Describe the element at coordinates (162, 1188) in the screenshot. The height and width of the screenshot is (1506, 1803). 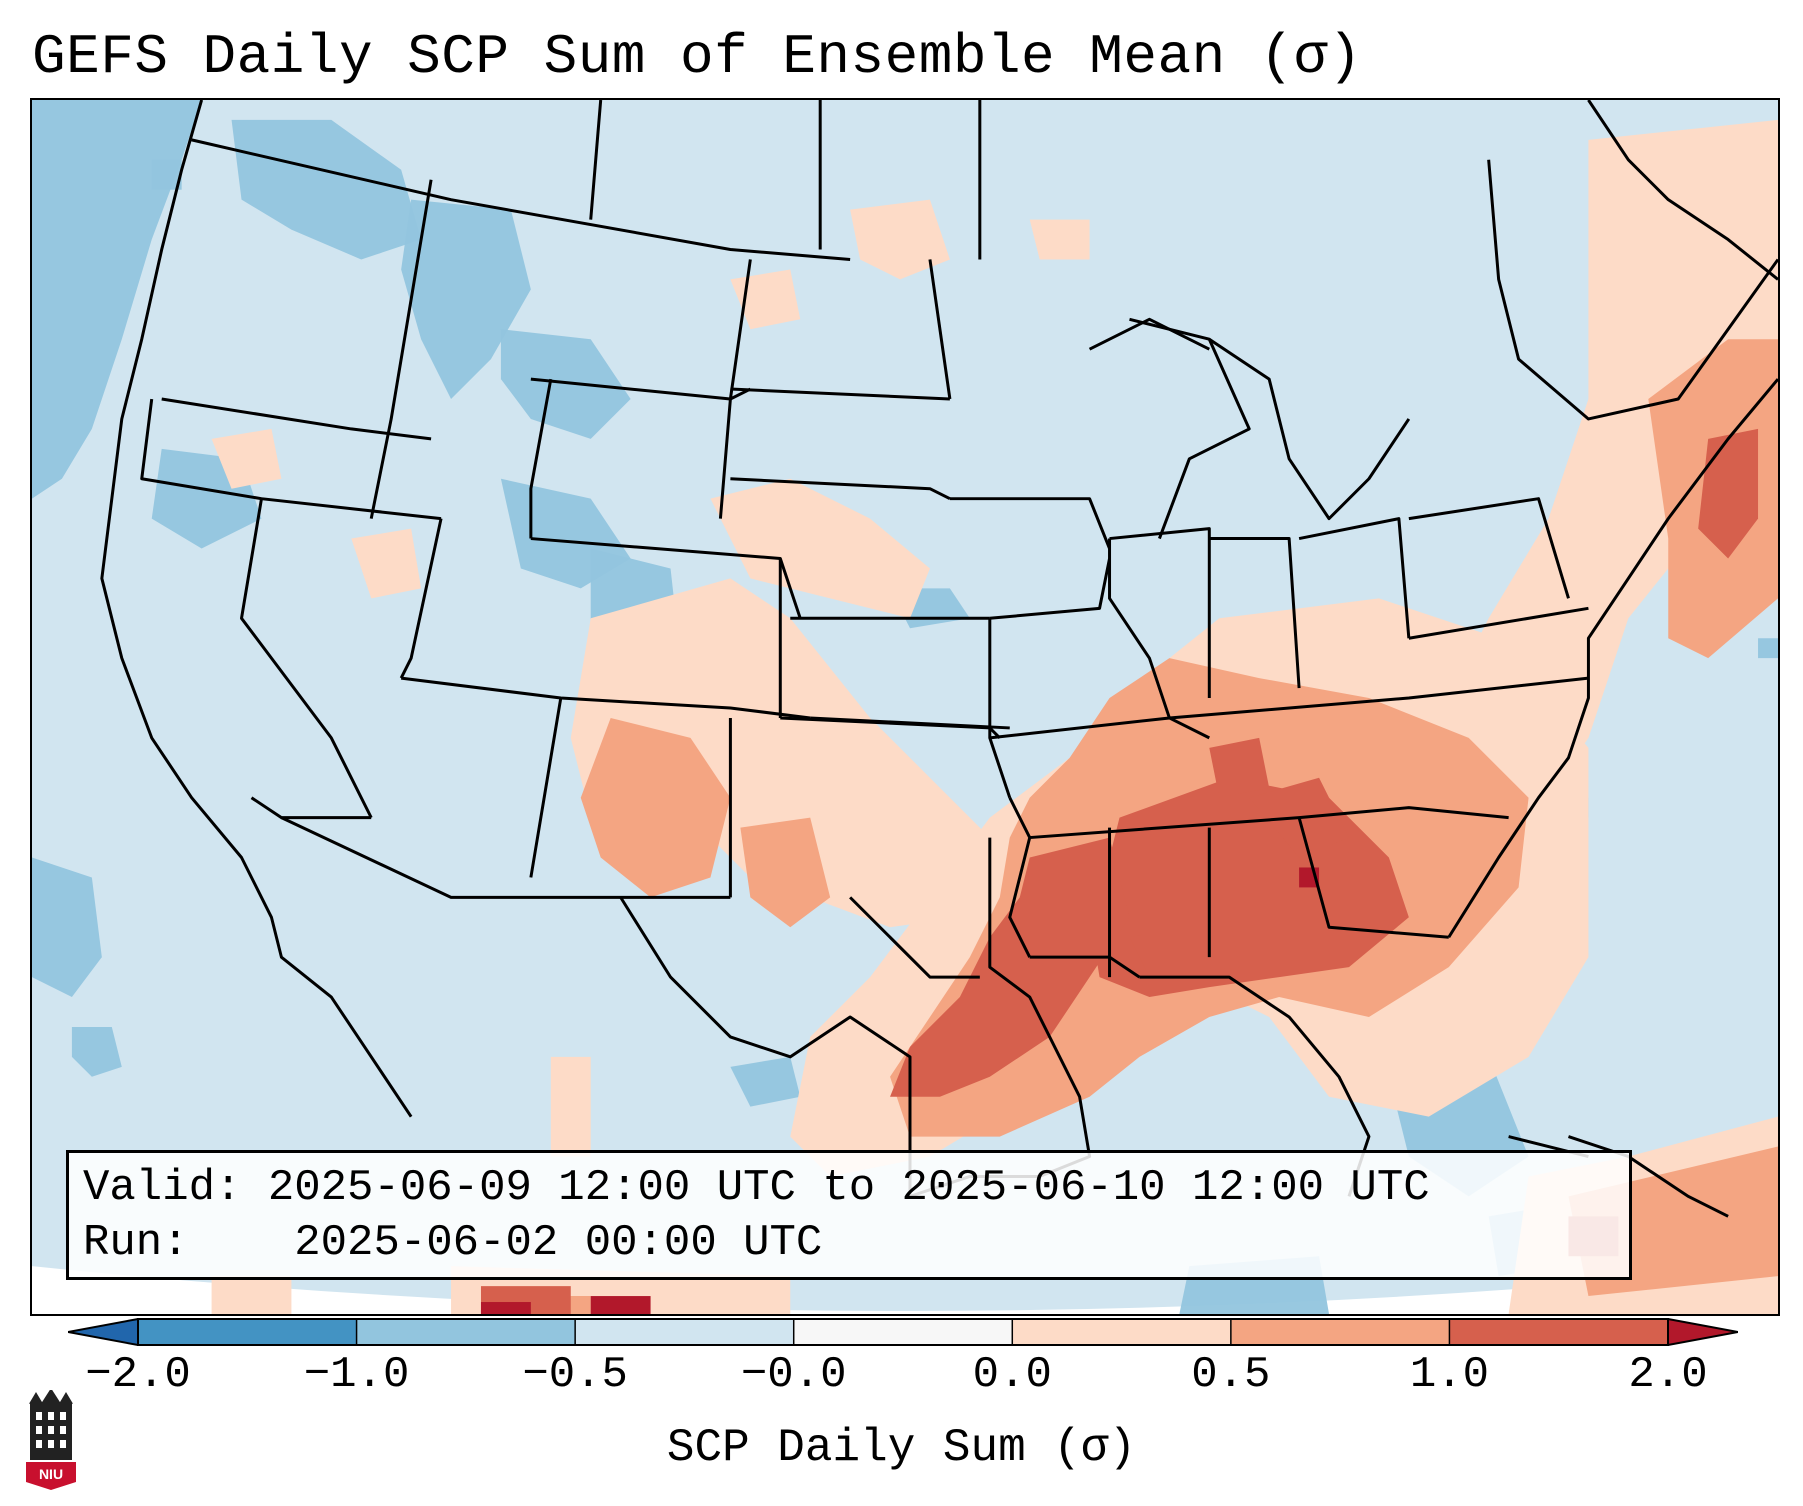
I see `valid-label: Valid:` at that location.